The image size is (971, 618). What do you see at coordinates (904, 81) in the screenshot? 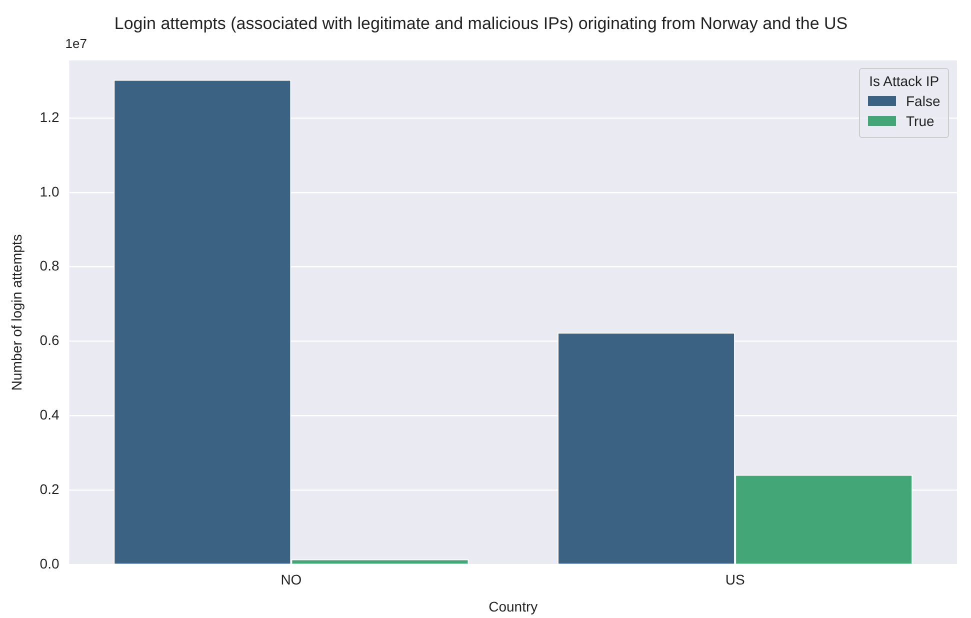
I see `legend-title: Is Attack IP` at bounding box center [904, 81].